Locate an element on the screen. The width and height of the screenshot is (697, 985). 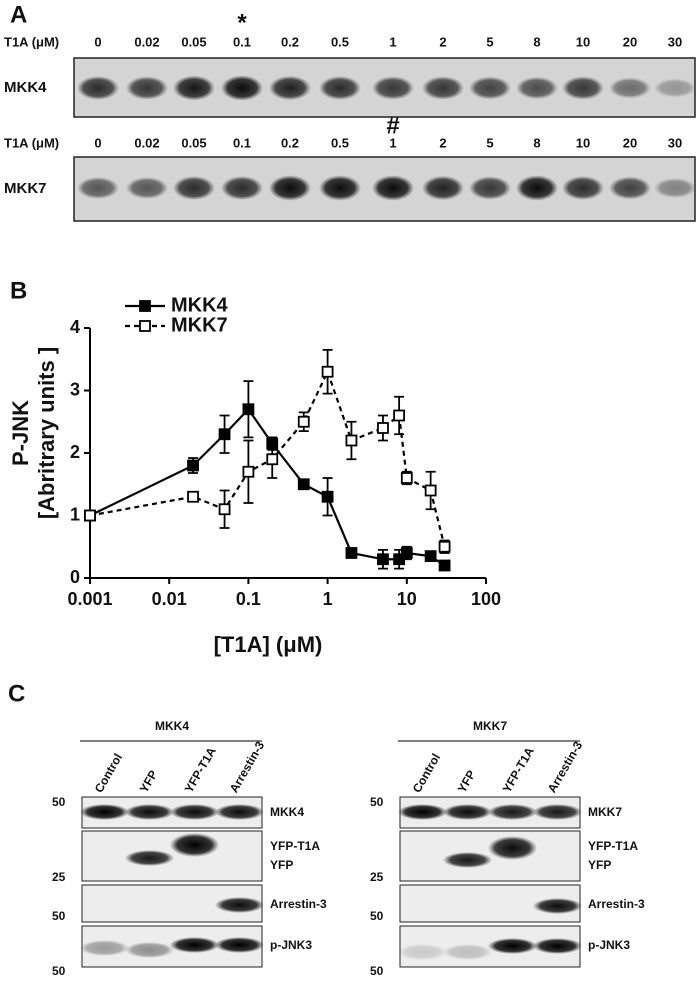
axis-label: T1A (μM) is located at coordinates (31, 41).